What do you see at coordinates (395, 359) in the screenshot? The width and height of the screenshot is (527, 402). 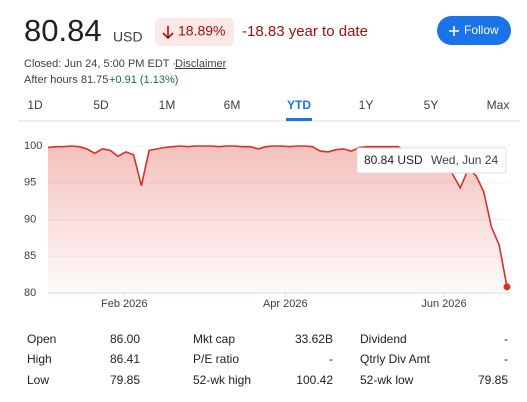 I see `stat-label: Qtrly Div Amt` at bounding box center [395, 359].